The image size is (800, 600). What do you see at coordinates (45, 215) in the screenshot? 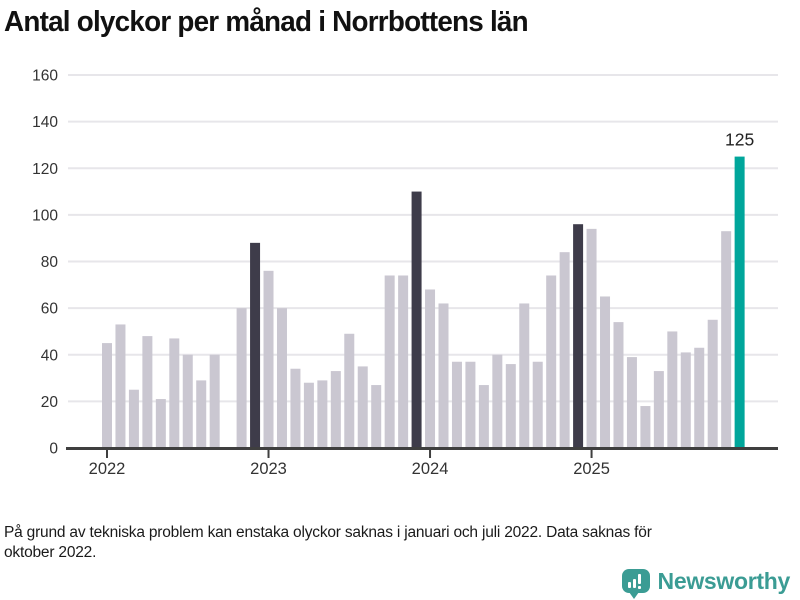
I see `y-axis-tick-label: 100` at bounding box center [45, 215].